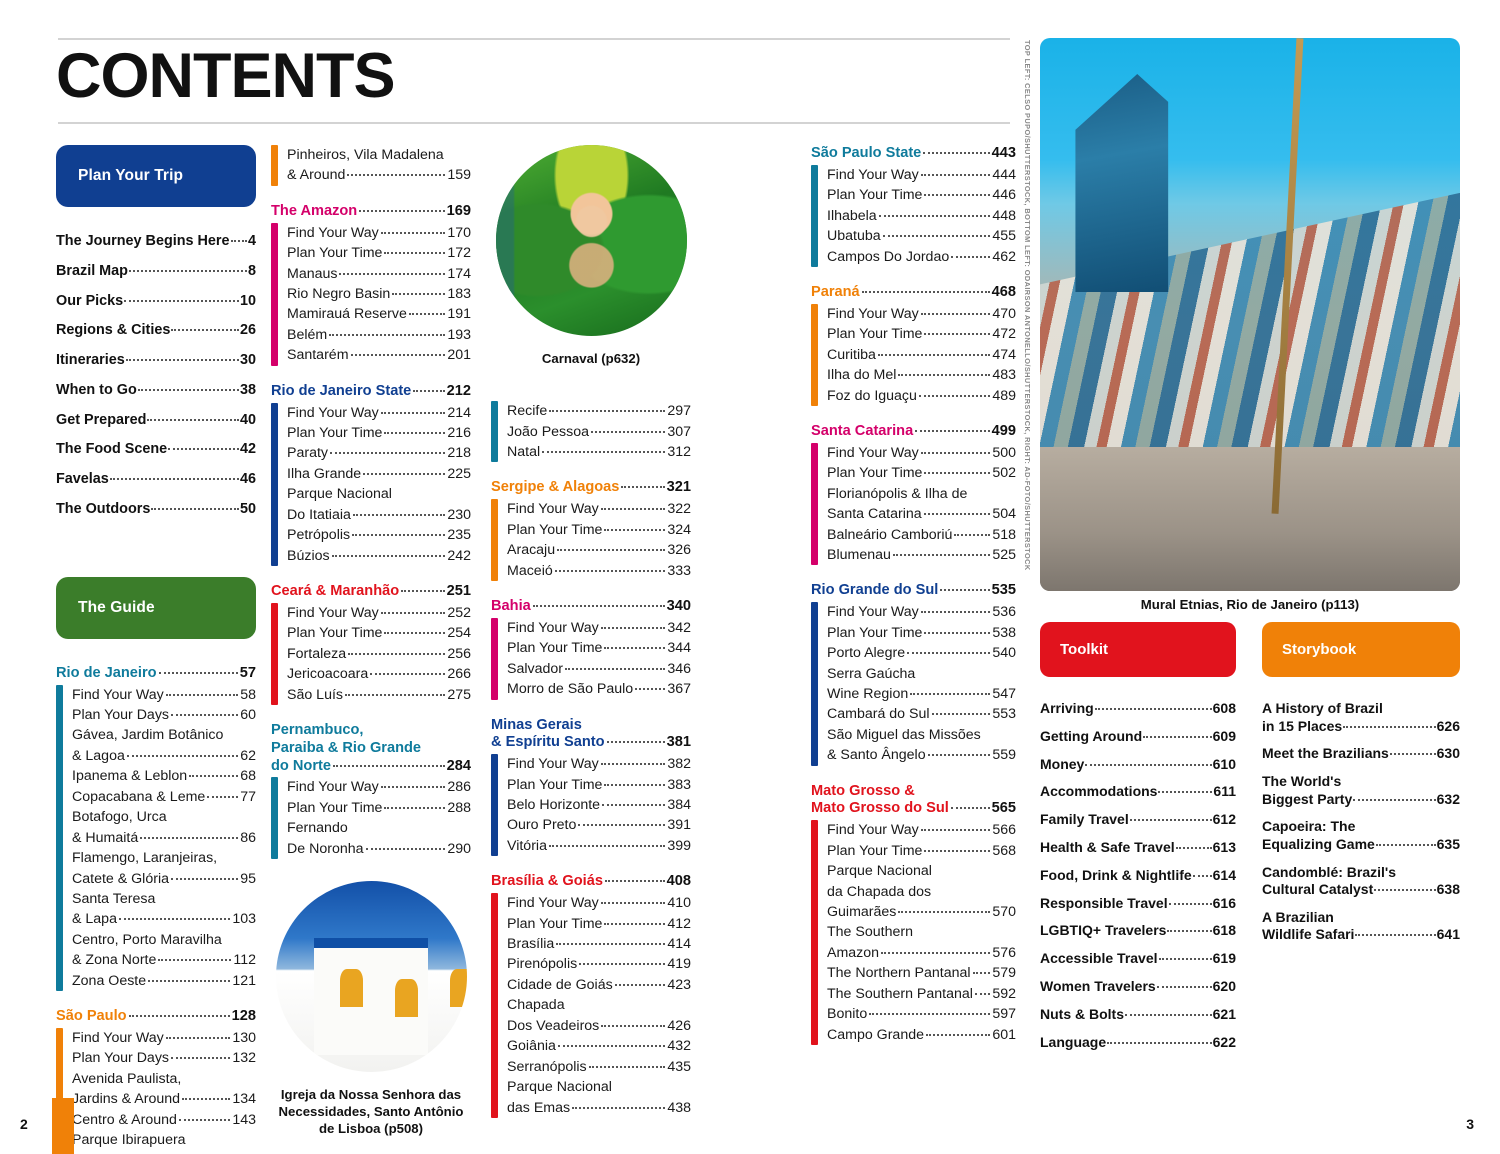  What do you see at coordinates (921, 175) in the screenshot?
I see `toc-subentry: Find Your Way 444` at bounding box center [921, 175].